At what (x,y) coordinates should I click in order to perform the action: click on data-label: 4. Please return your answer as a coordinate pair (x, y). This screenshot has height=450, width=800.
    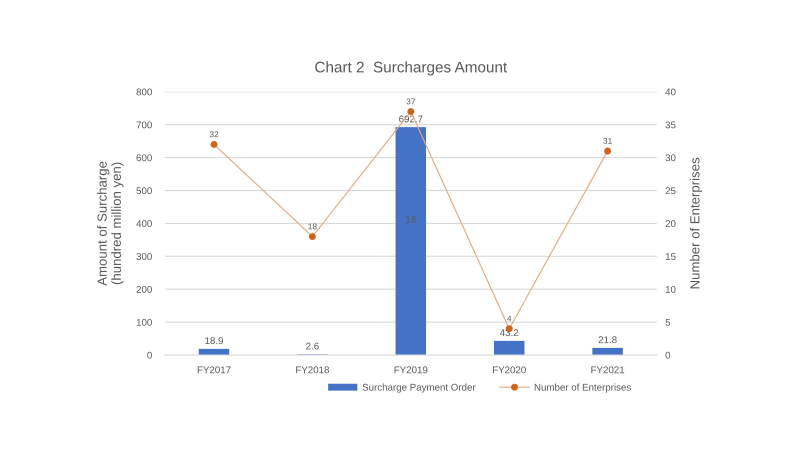
    Looking at the image, I should click on (509, 319).